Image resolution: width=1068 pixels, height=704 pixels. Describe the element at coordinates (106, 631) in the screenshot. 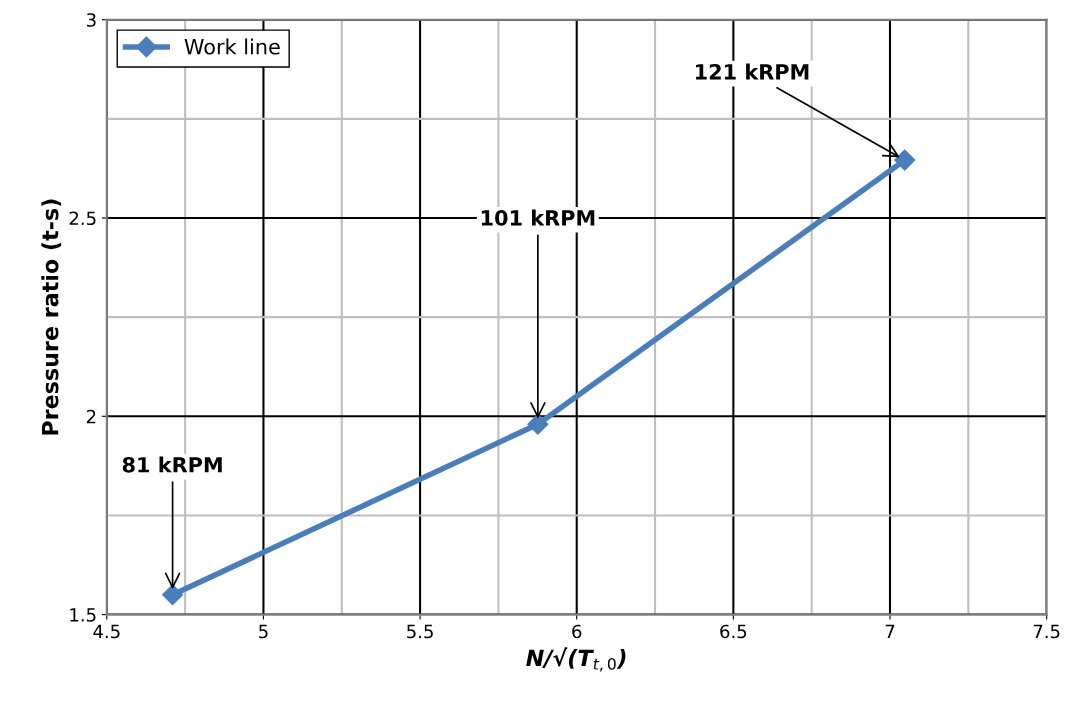

I see `x-tick-label: 4.5` at that location.